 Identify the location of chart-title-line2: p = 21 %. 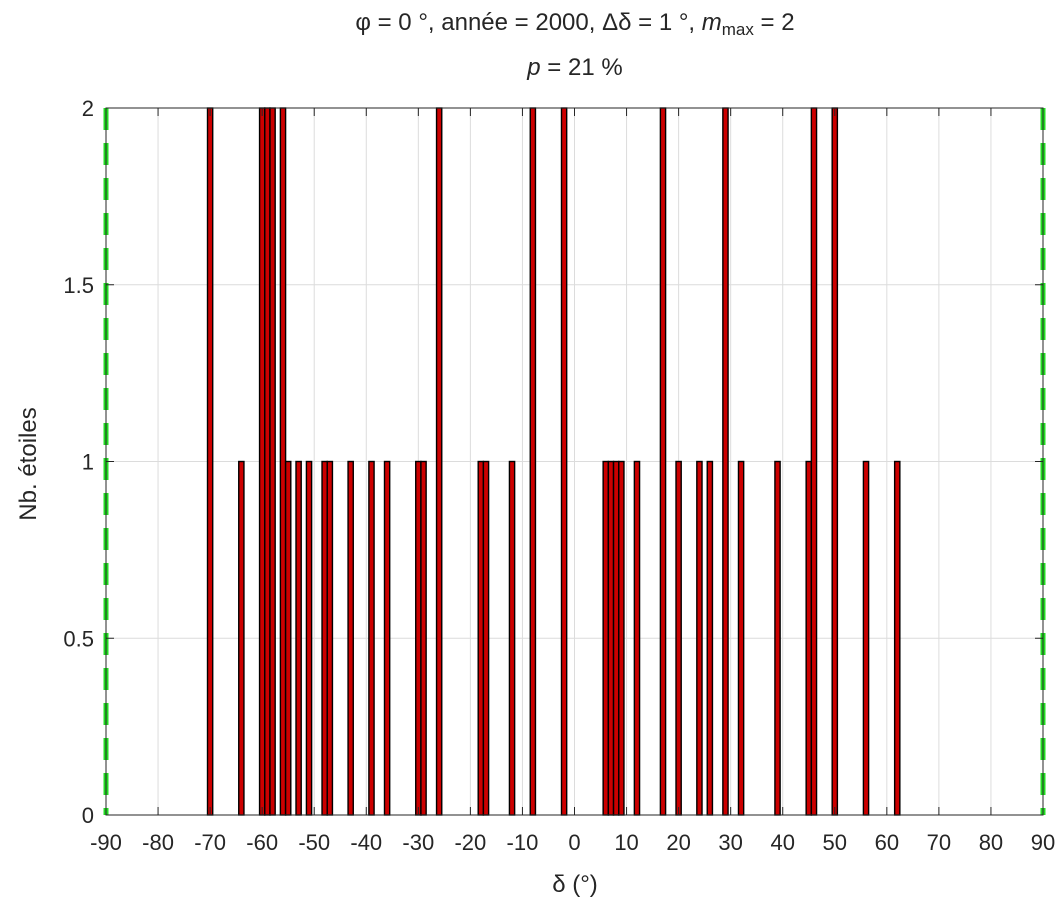
(574, 67).